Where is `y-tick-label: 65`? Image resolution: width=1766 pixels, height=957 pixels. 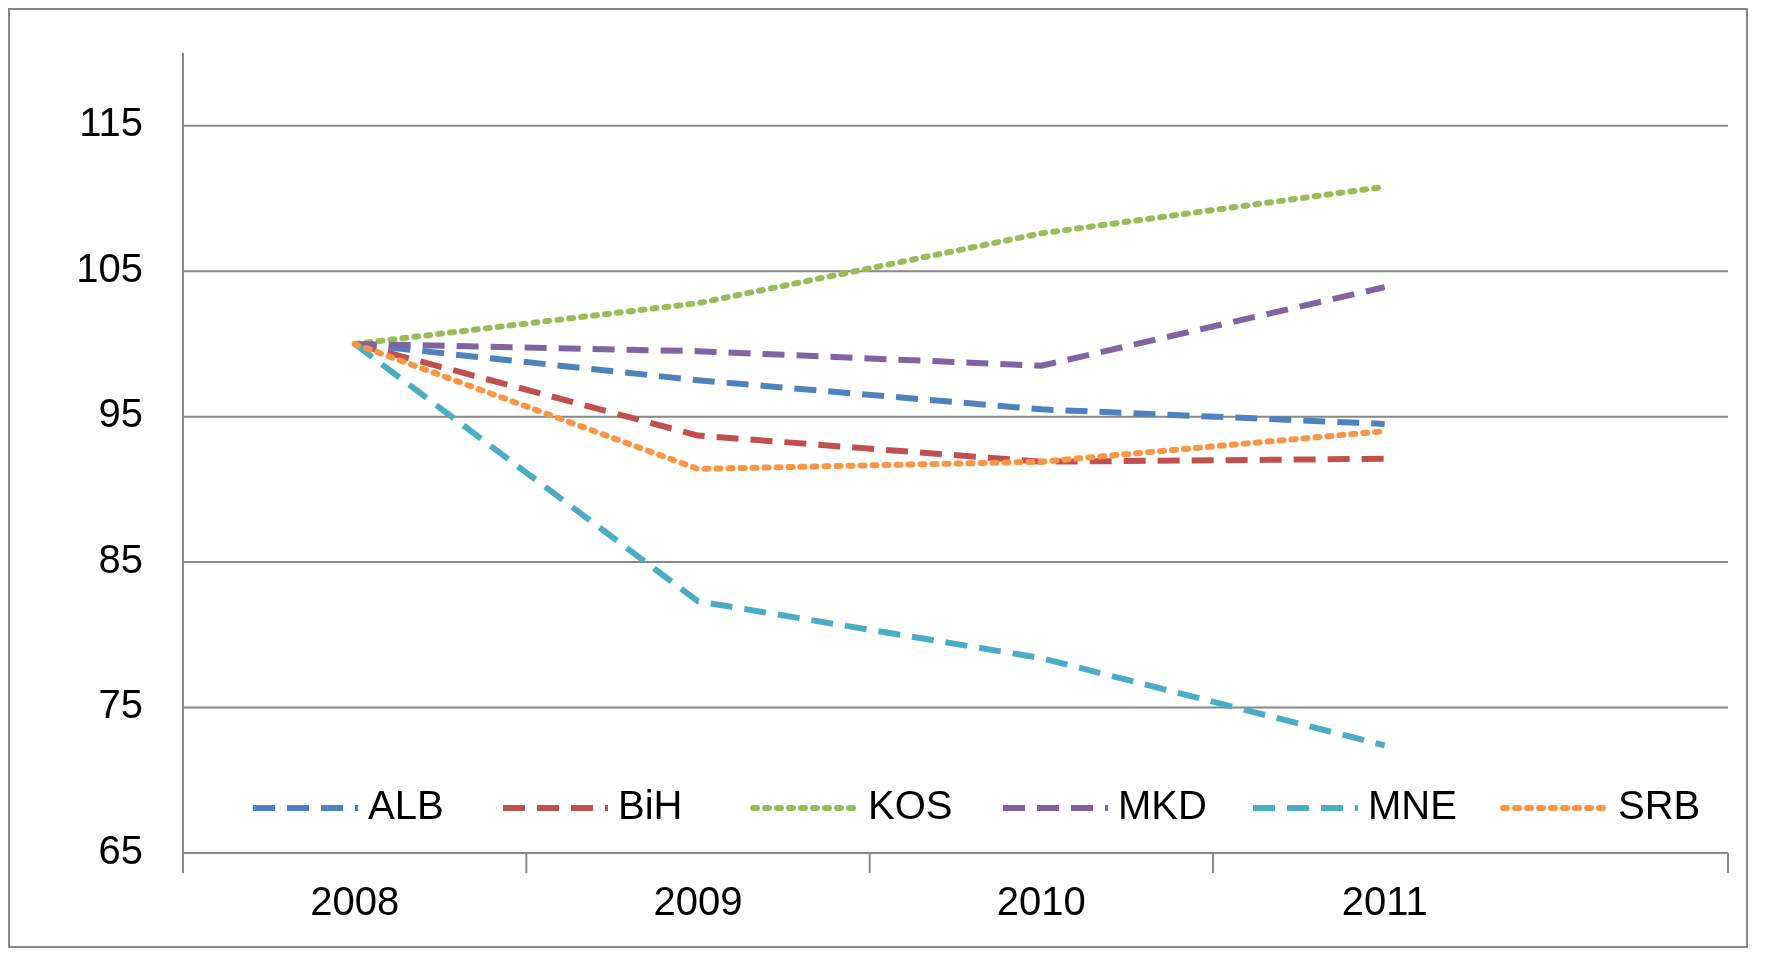
y-tick-label: 65 is located at coordinates (120, 849).